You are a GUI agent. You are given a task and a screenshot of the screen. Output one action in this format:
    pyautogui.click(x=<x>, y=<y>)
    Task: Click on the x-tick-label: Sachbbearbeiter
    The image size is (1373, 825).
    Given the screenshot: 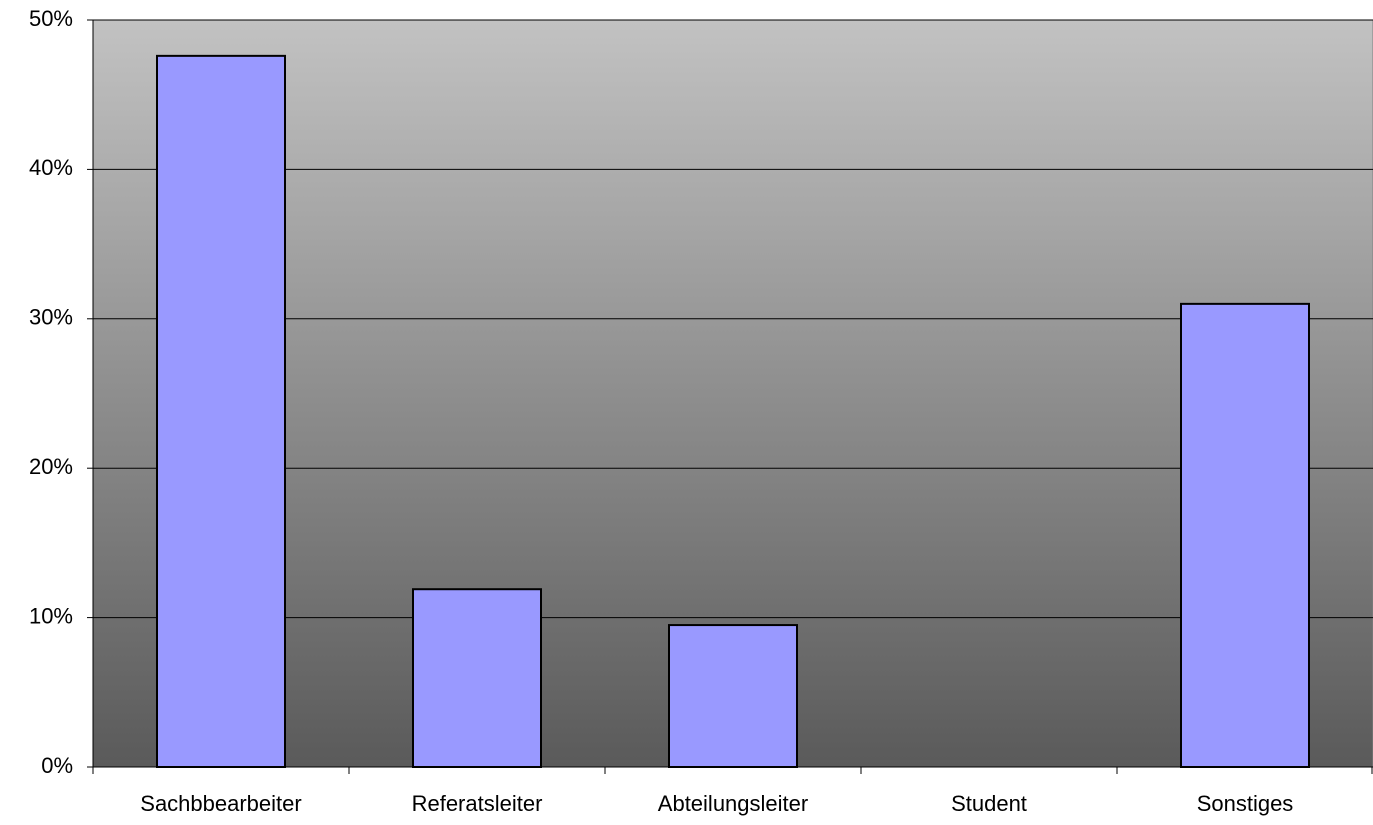 What is the action you would take?
    pyautogui.click(x=220, y=803)
    